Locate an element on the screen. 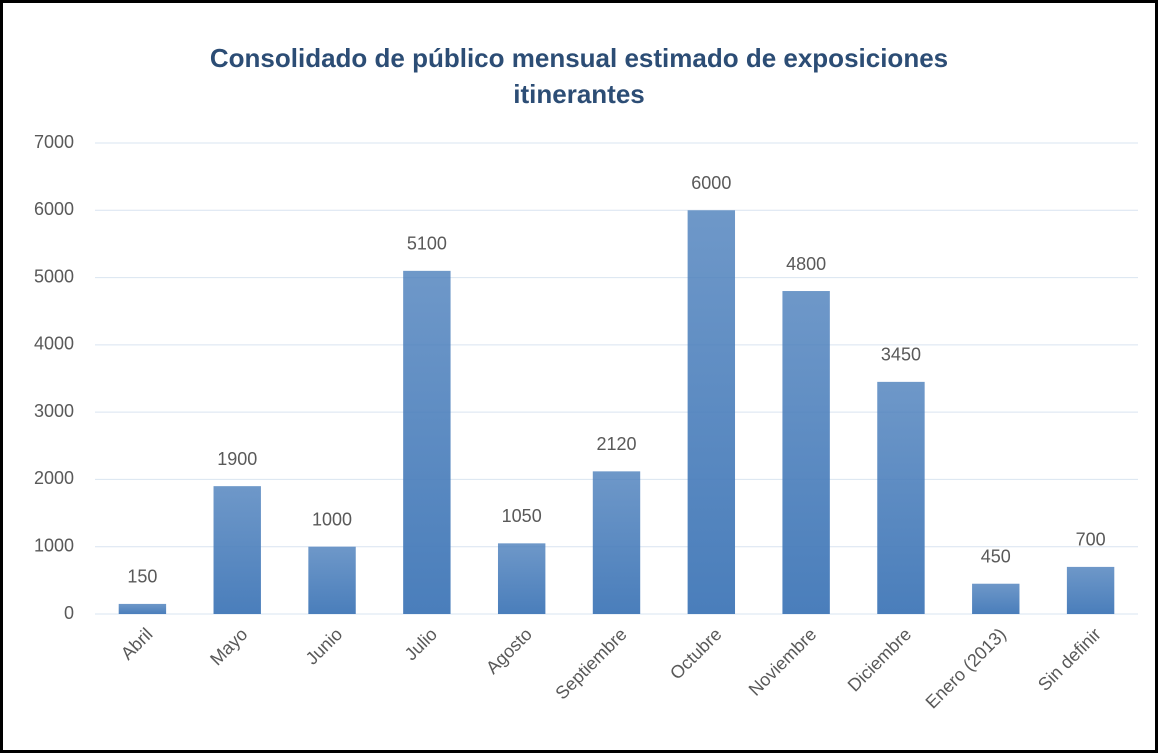  data-label: 700 is located at coordinates (1091, 540).